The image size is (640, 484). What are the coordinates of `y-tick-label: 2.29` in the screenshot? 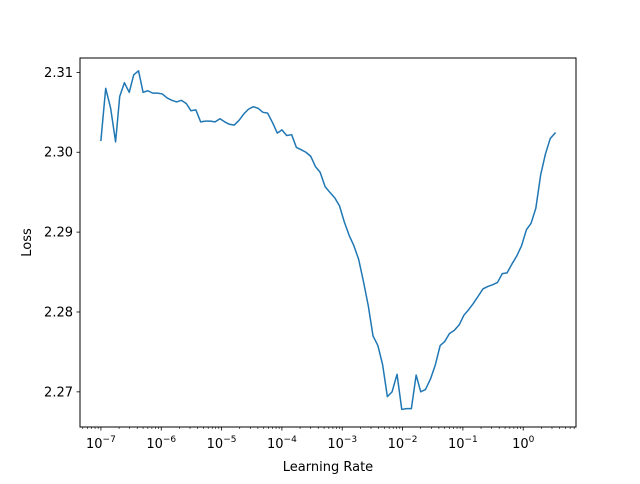 It's located at (58, 233).